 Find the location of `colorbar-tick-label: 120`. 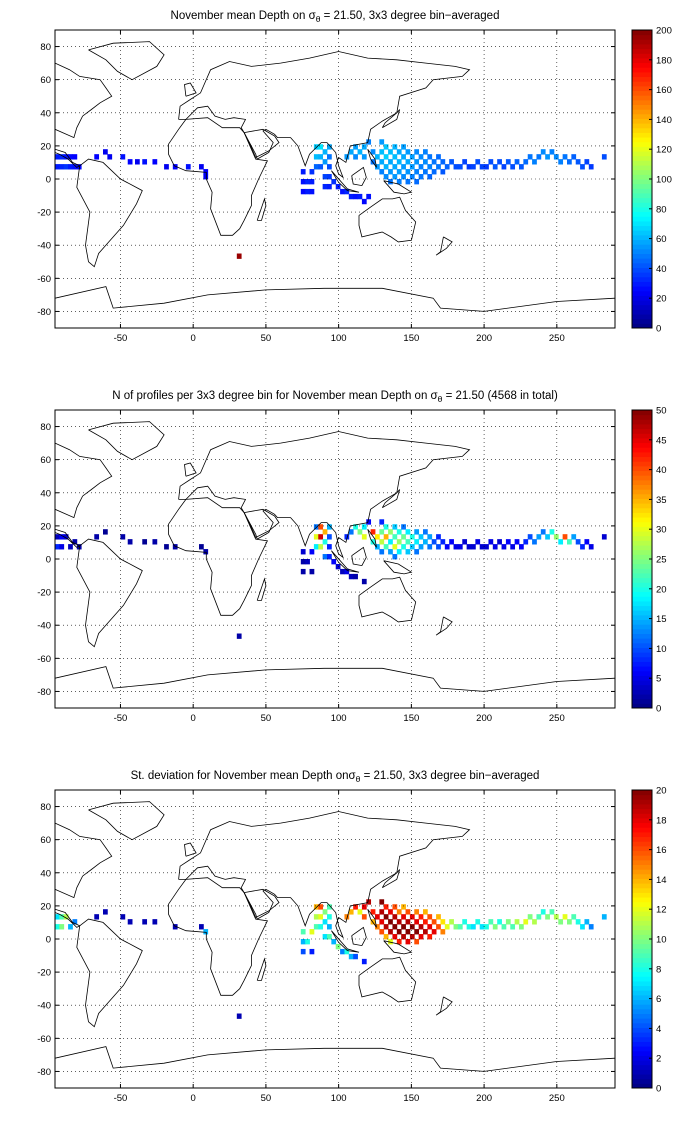

colorbar-tick-label: 120 is located at coordinates (664, 150).